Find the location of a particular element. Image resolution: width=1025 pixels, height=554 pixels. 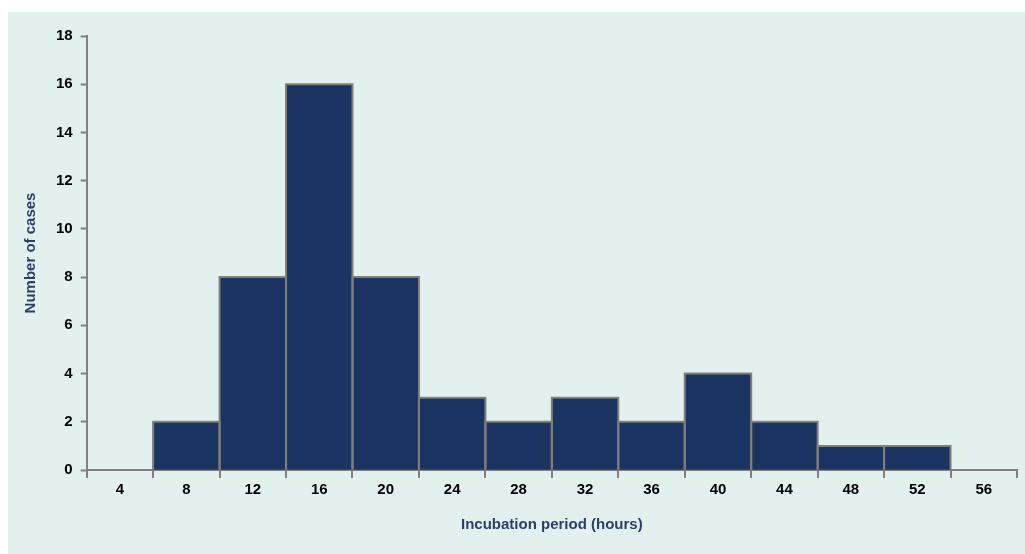

y-tick-label: 16 is located at coordinates (64, 83).